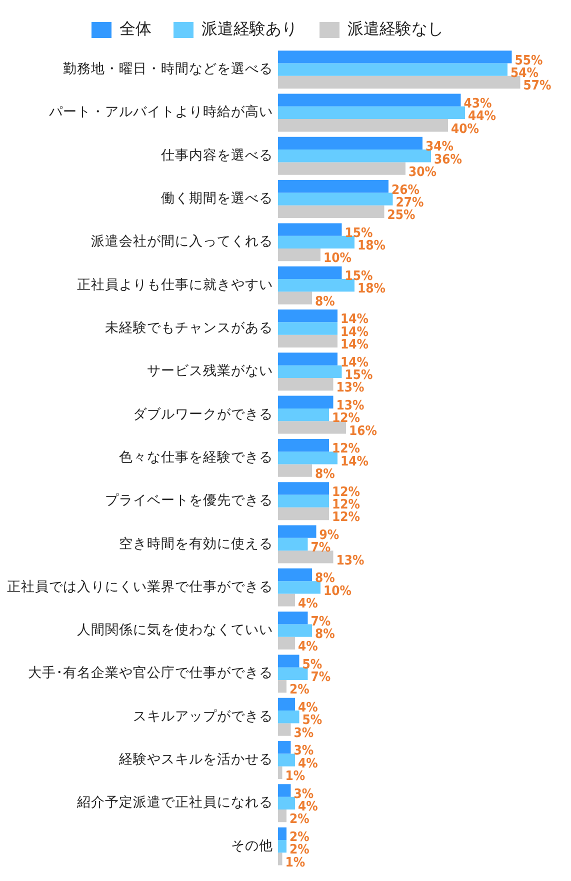  I want to click on data-label: 30%, so click(422, 172).